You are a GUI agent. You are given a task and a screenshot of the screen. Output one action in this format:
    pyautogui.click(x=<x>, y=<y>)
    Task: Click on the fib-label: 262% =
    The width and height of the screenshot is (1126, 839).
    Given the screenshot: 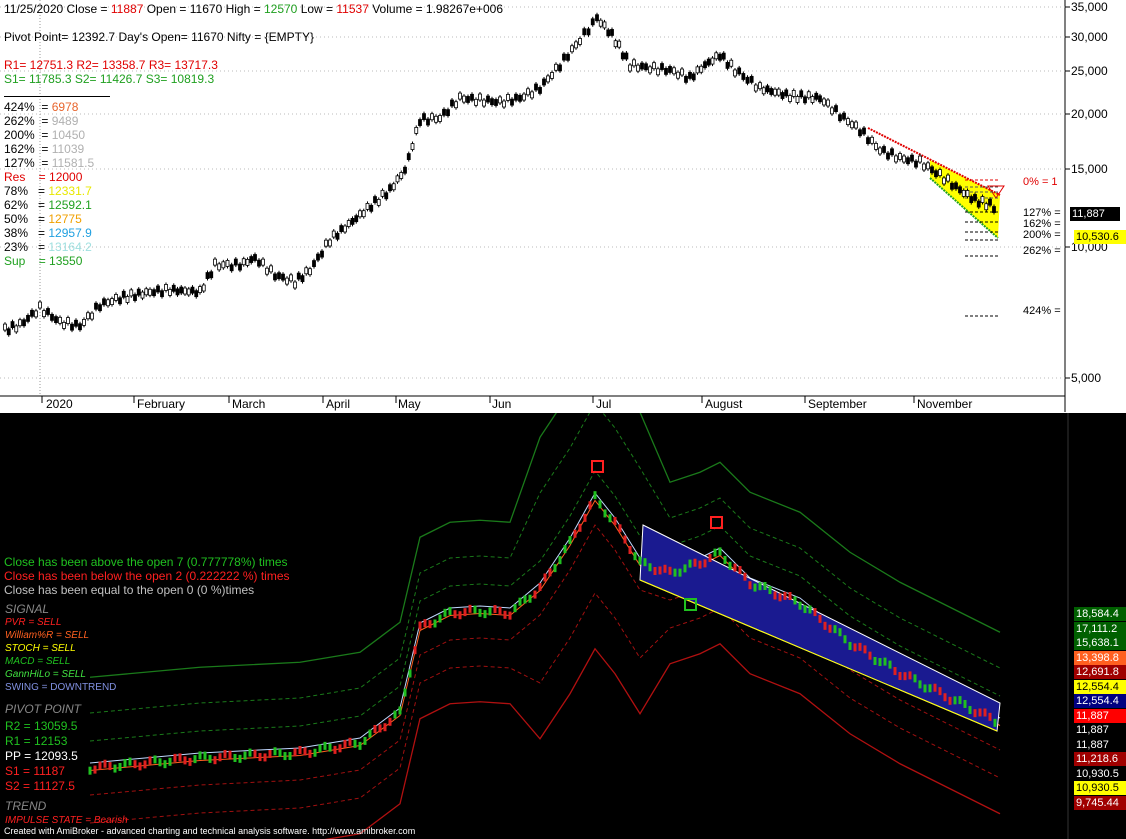 What is the action you would take?
    pyautogui.click(x=28, y=121)
    